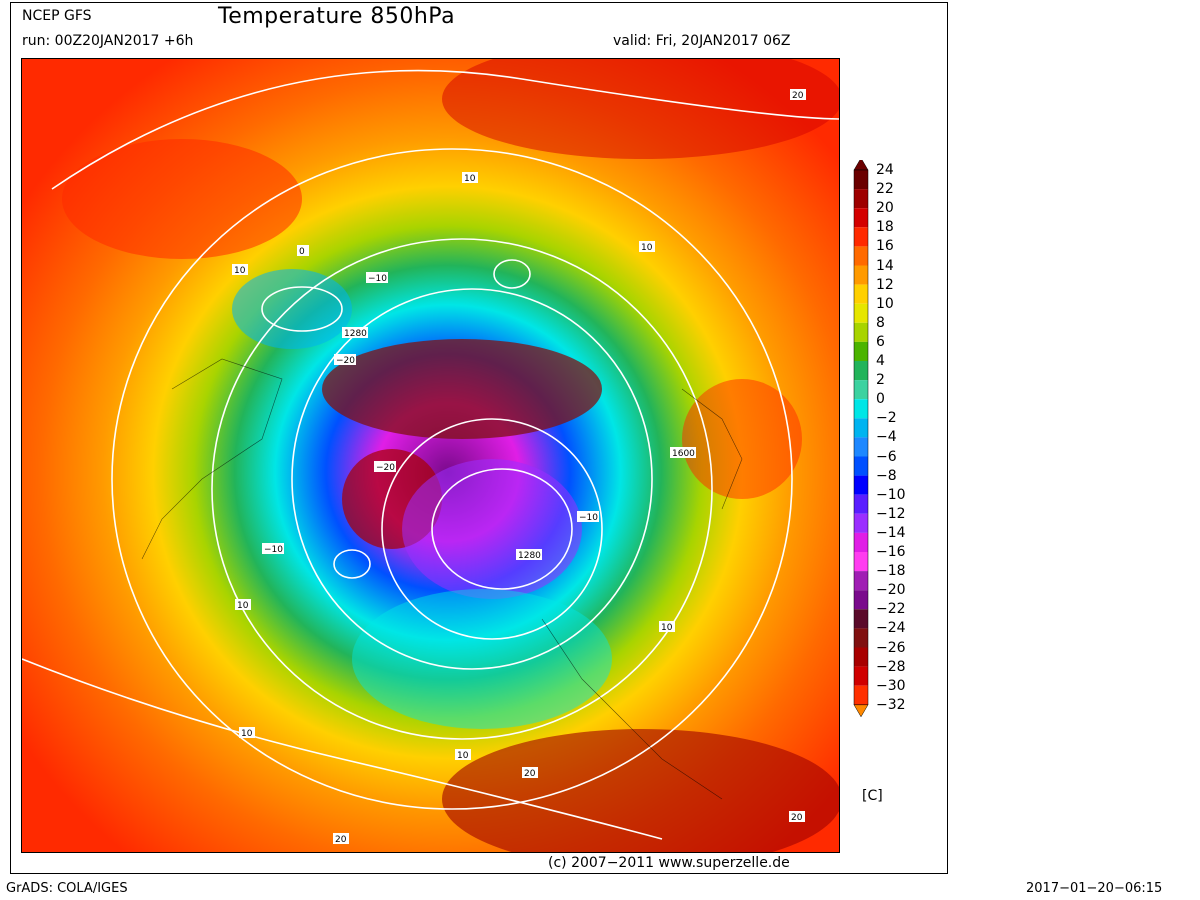 The width and height of the screenshot is (1200, 900). I want to click on model-source: NCEP GFS, so click(57, 16).